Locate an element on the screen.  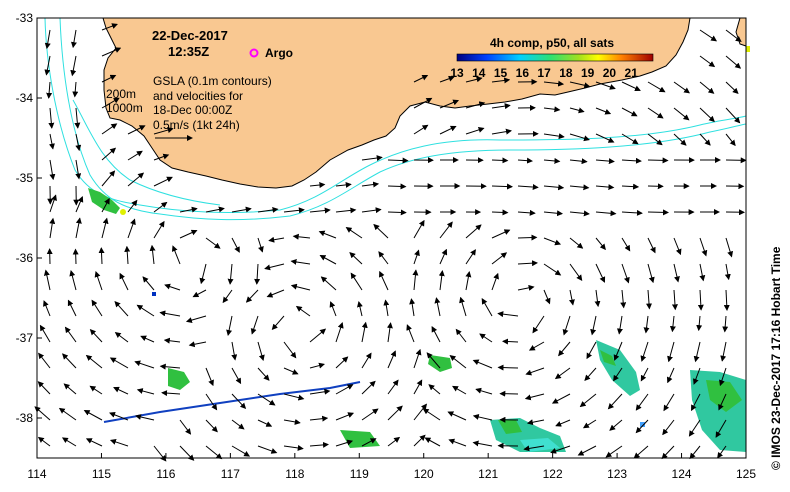
x-tick-label: 119 is located at coordinates (359, 474).